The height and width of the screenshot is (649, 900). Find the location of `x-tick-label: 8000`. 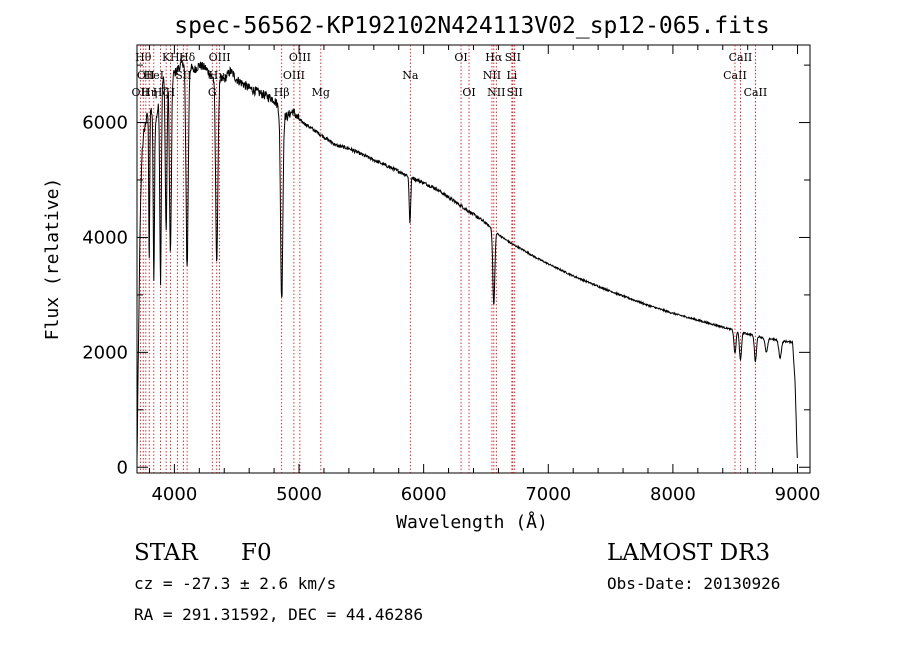

x-tick-label: 8000 is located at coordinates (673, 494).